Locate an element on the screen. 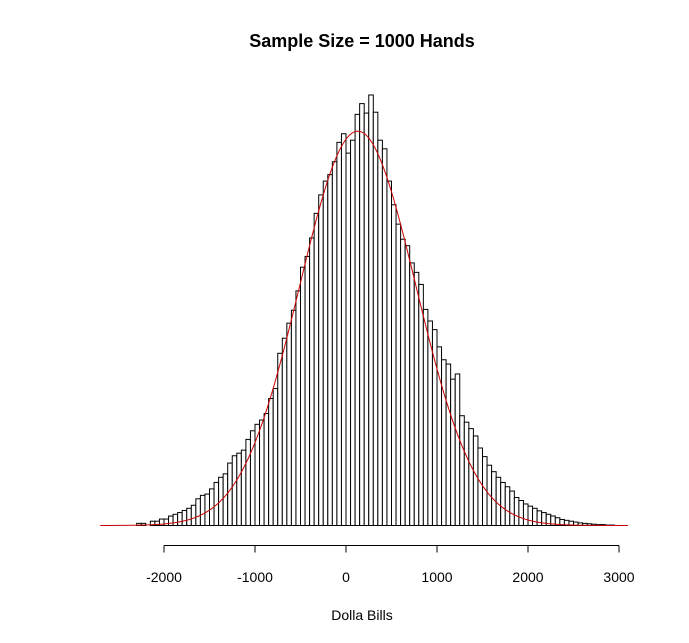 The image size is (689, 643). x-tick-label: 2000 is located at coordinates (527, 577).